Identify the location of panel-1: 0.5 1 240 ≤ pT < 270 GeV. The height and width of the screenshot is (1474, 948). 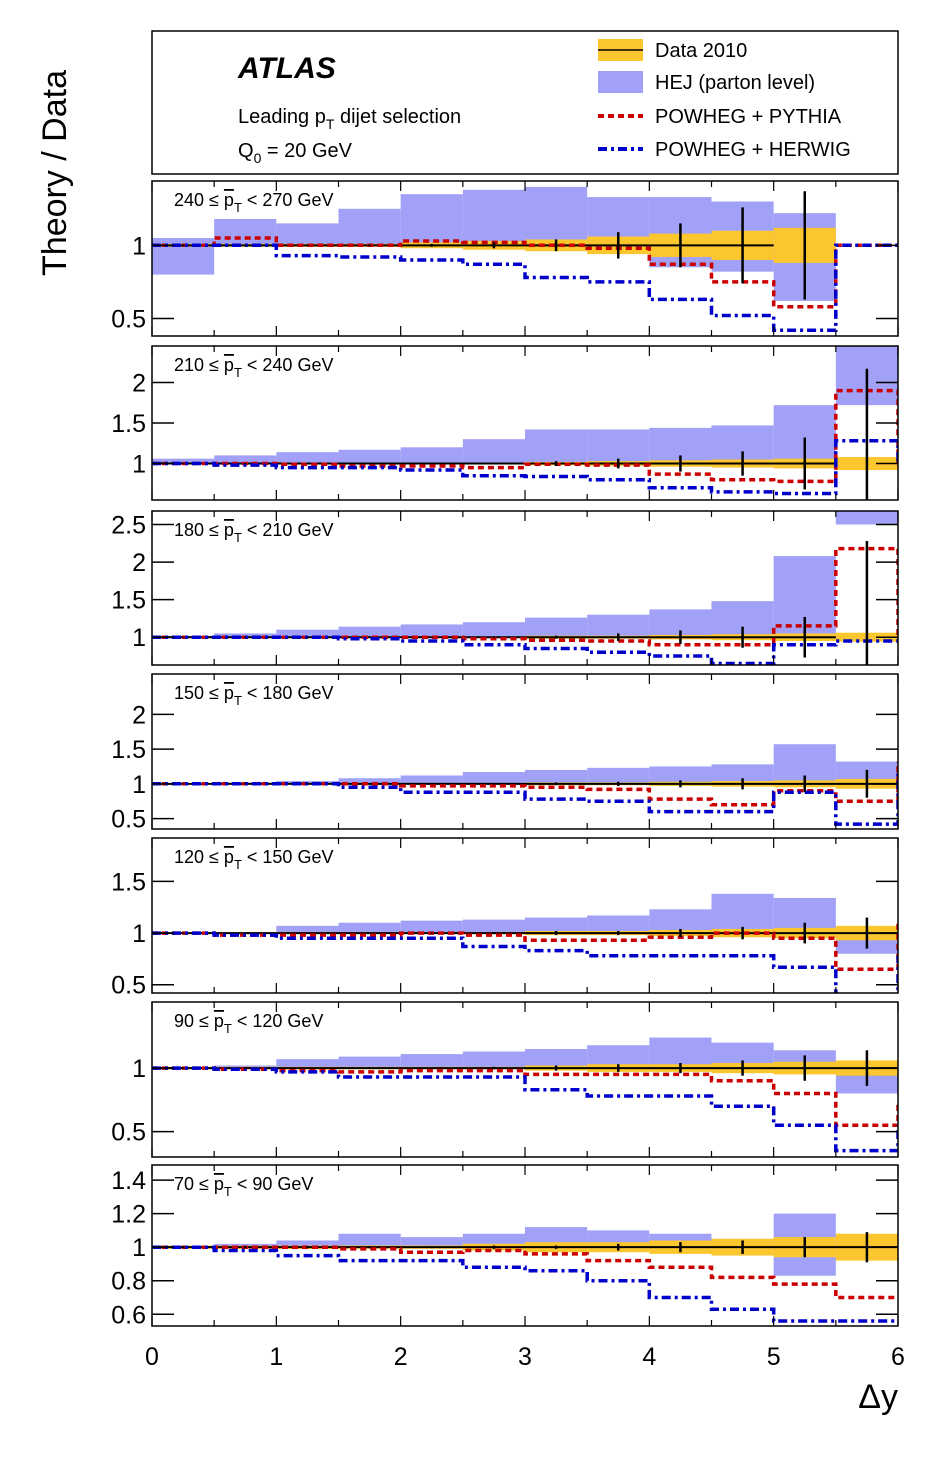
(505, 258).